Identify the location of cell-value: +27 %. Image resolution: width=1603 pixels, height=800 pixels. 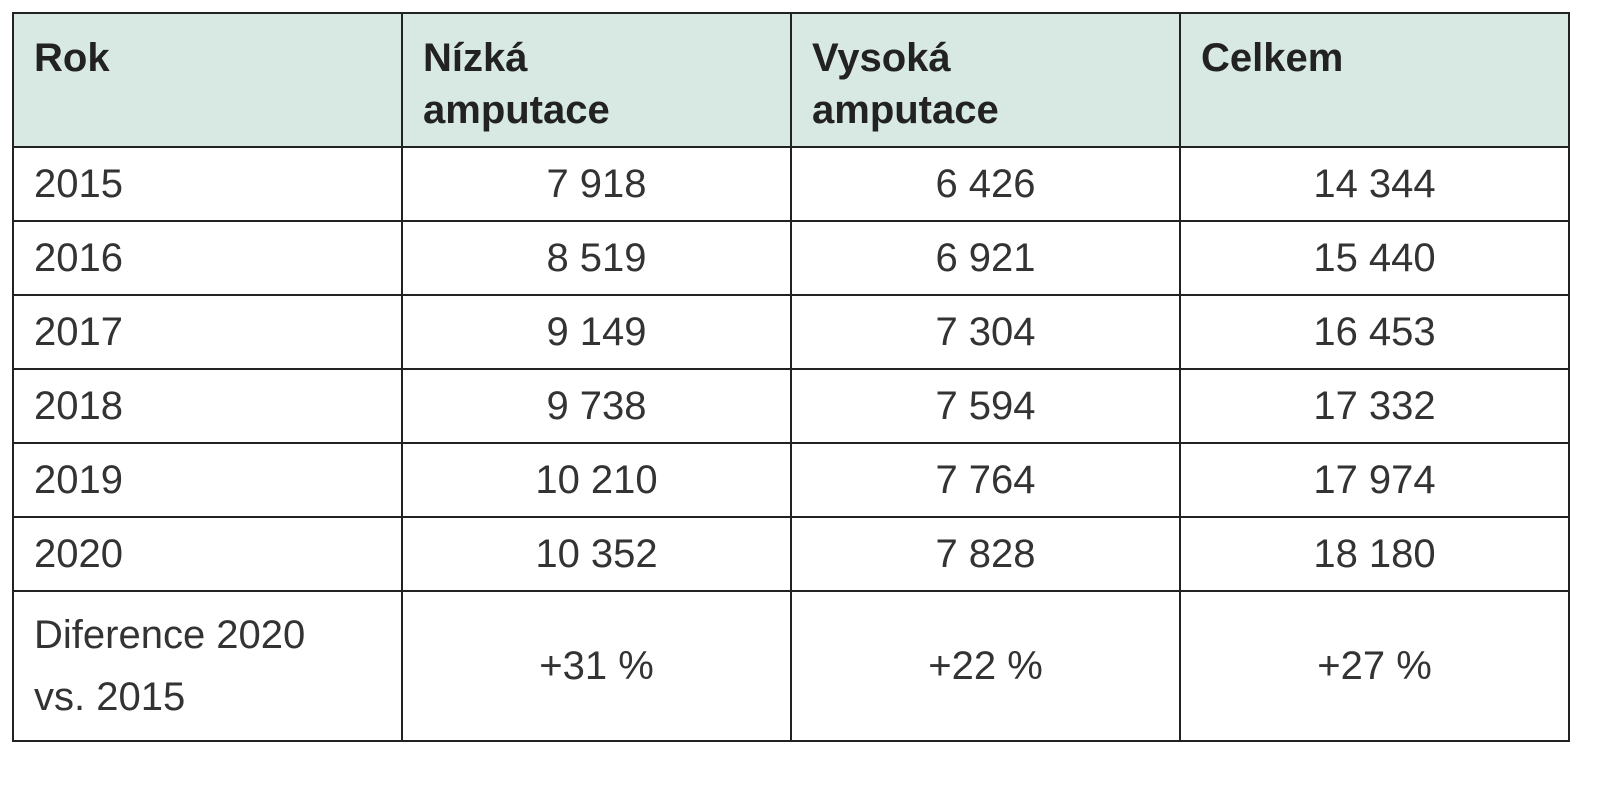
(1374, 665).